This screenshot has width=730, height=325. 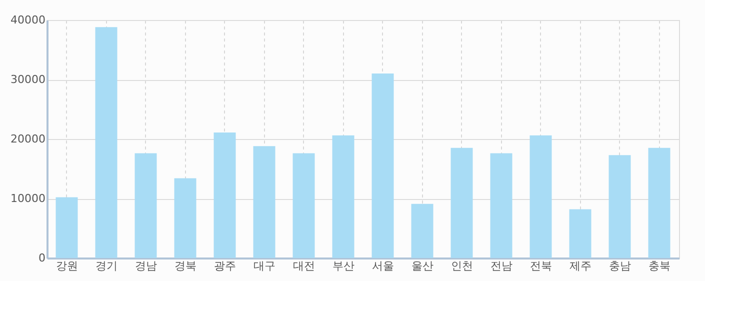 I want to click on x-tick-label: 충북, so click(x=659, y=266).